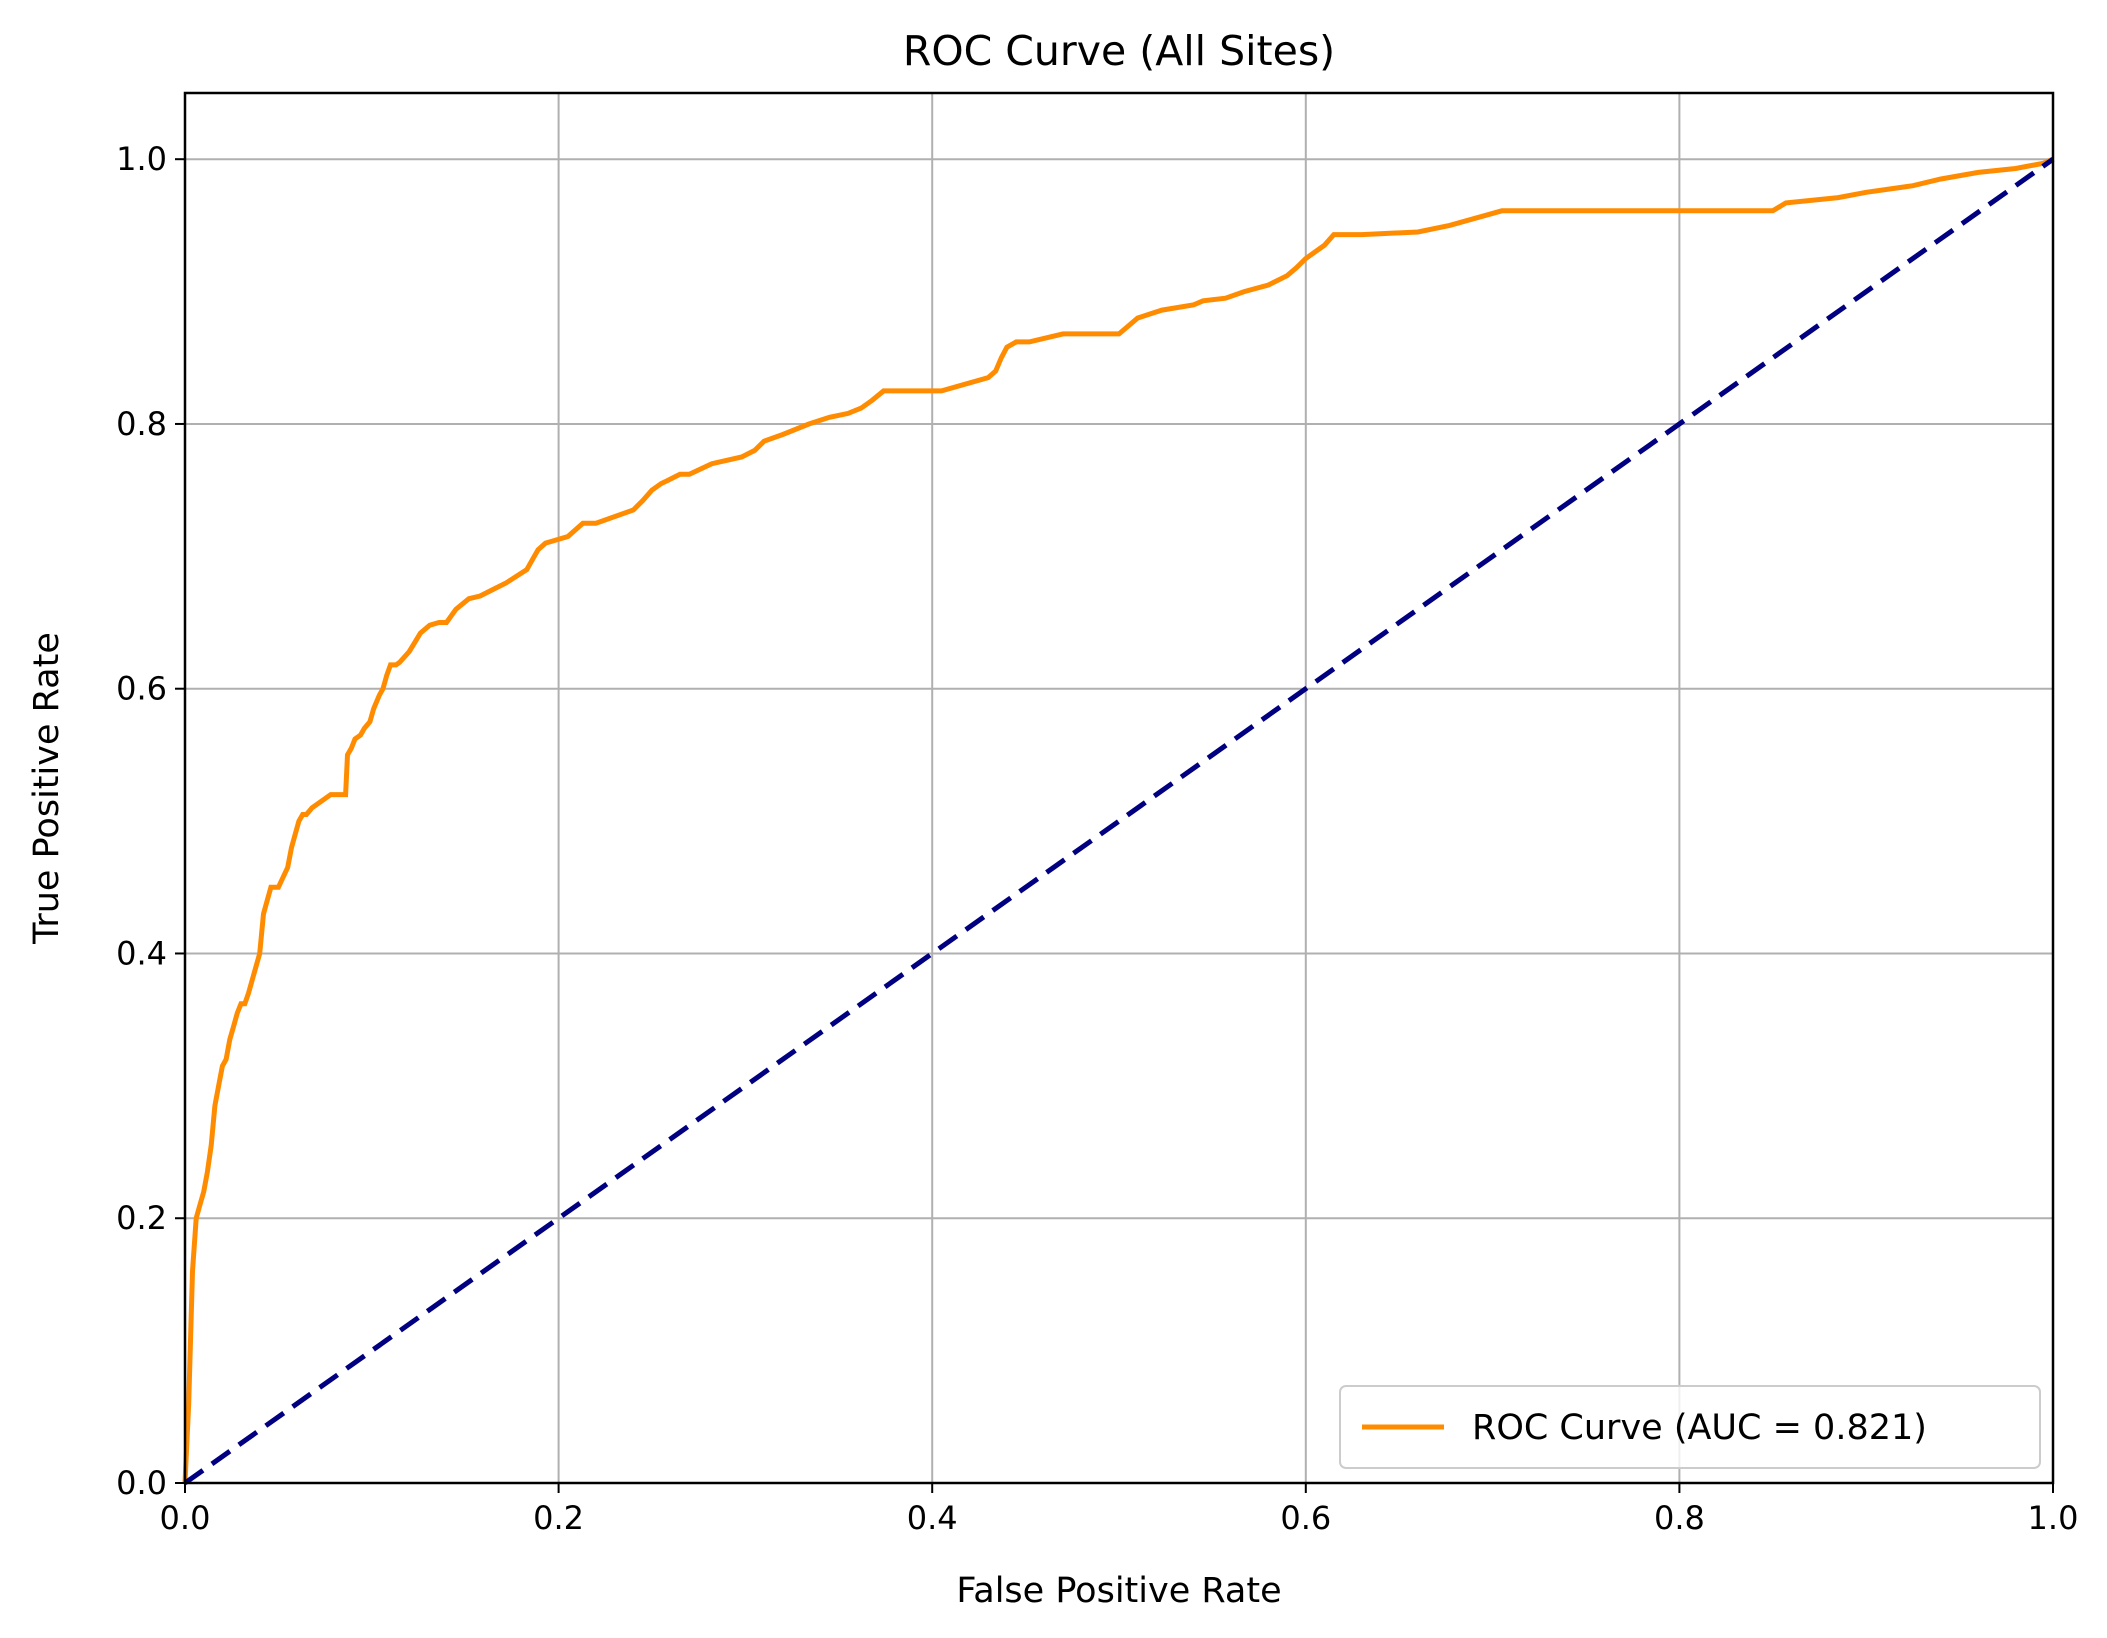  What do you see at coordinates (932, 1518) in the screenshot?
I see `x-tick-label: 0.4` at bounding box center [932, 1518].